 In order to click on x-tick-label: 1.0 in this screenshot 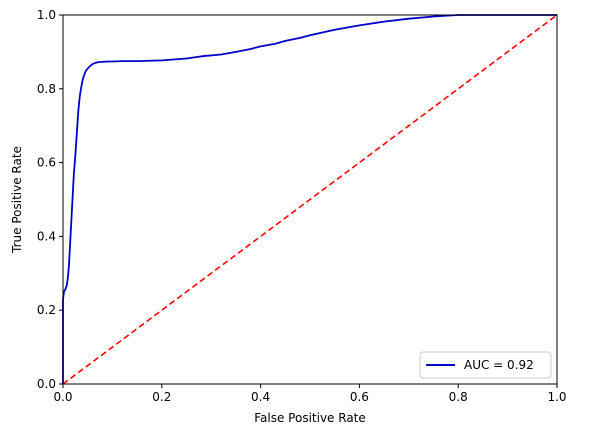, I will do `click(556, 397)`.